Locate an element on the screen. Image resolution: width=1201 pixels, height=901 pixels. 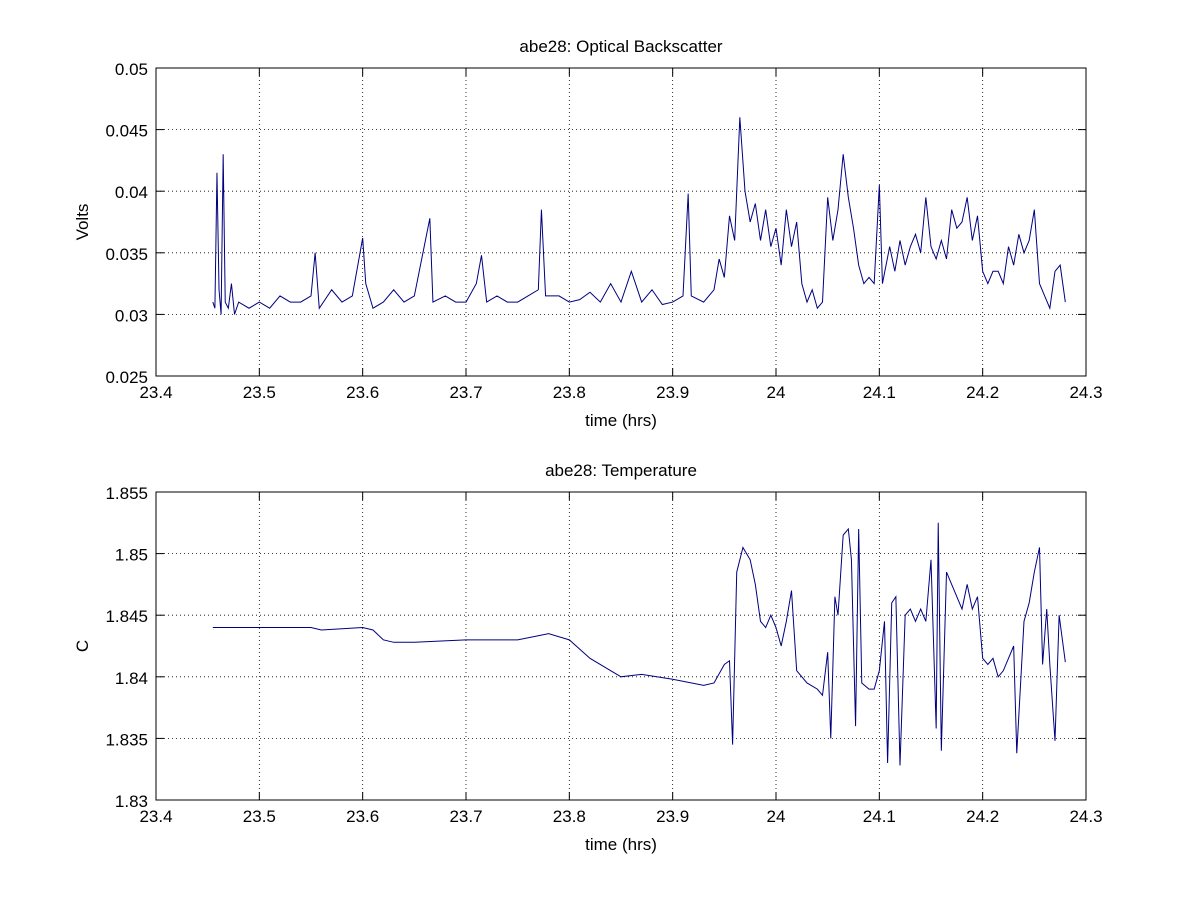
y-axis-label: C is located at coordinates (82, 646).